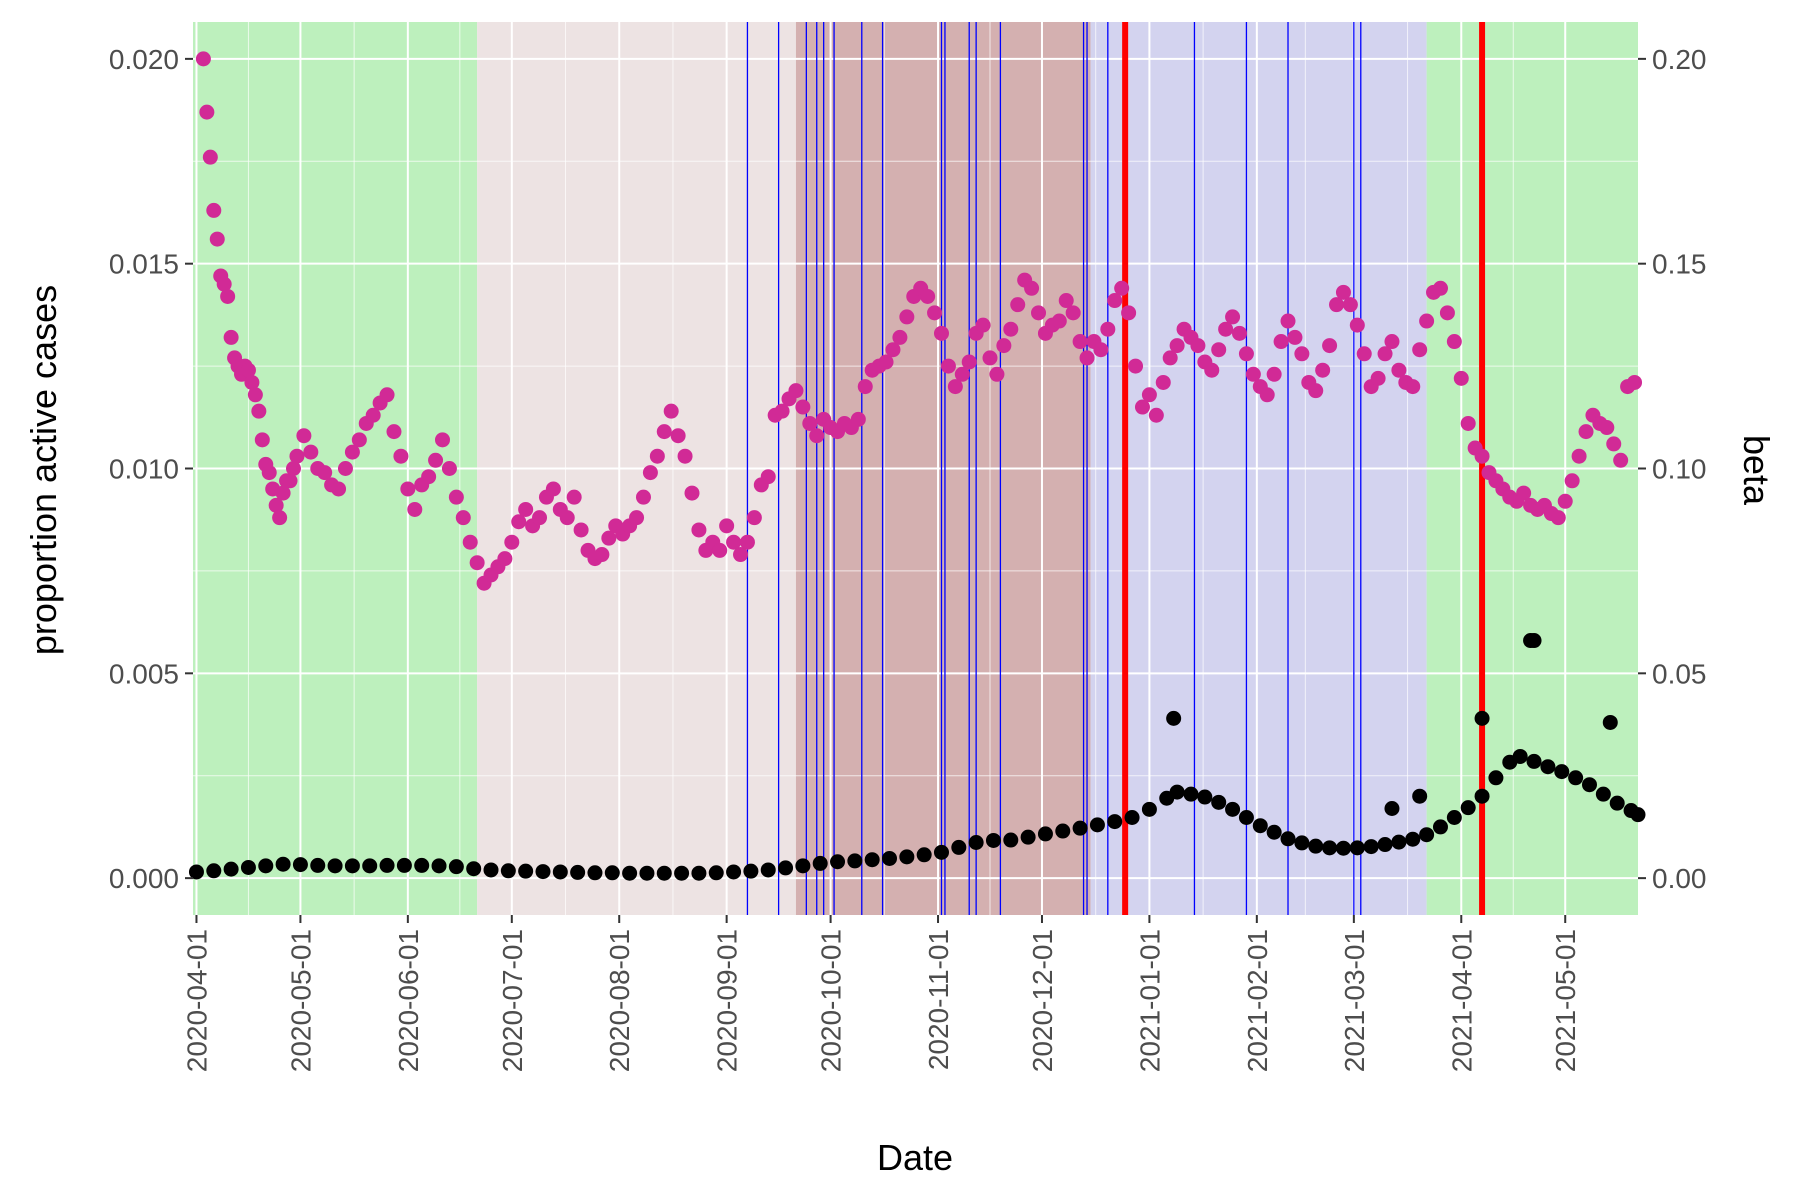 Image resolution: width=1800 pixels, height=1200 pixels. Describe the element at coordinates (1679, 469) in the screenshot. I see `y-tick-label-right: 0.10` at that location.